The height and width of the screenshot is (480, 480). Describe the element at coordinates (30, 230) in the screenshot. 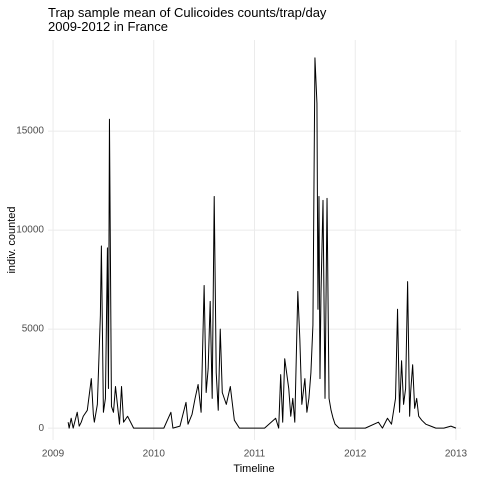

I see `y-tick-label: 10000` at that location.